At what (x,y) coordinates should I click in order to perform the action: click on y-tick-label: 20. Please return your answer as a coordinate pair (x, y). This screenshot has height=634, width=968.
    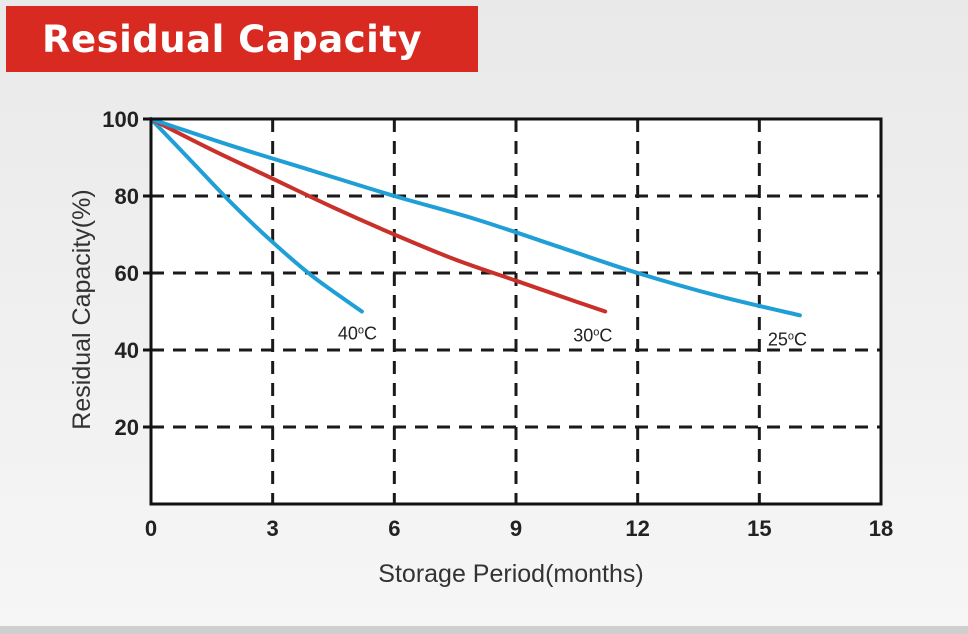
    Looking at the image, I should click on (127, 427).